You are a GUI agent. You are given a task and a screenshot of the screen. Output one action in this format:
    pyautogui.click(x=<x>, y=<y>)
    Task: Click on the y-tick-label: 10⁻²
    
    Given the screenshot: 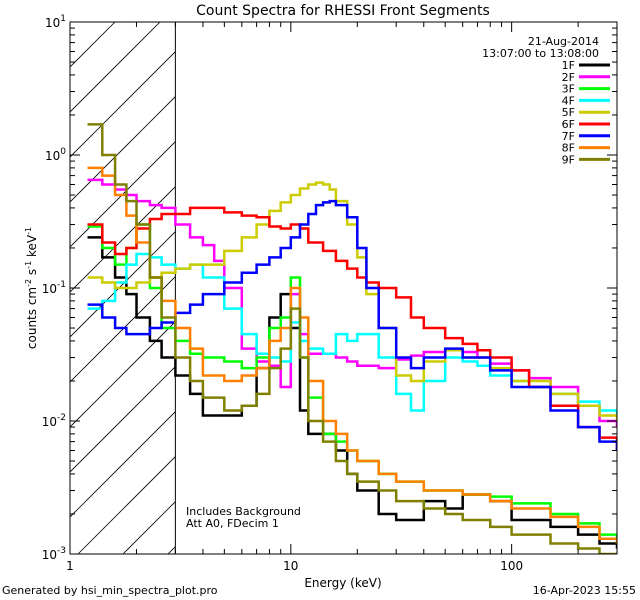 What is the action you would take?
    pyautogui.click(x=54, y=421)
    